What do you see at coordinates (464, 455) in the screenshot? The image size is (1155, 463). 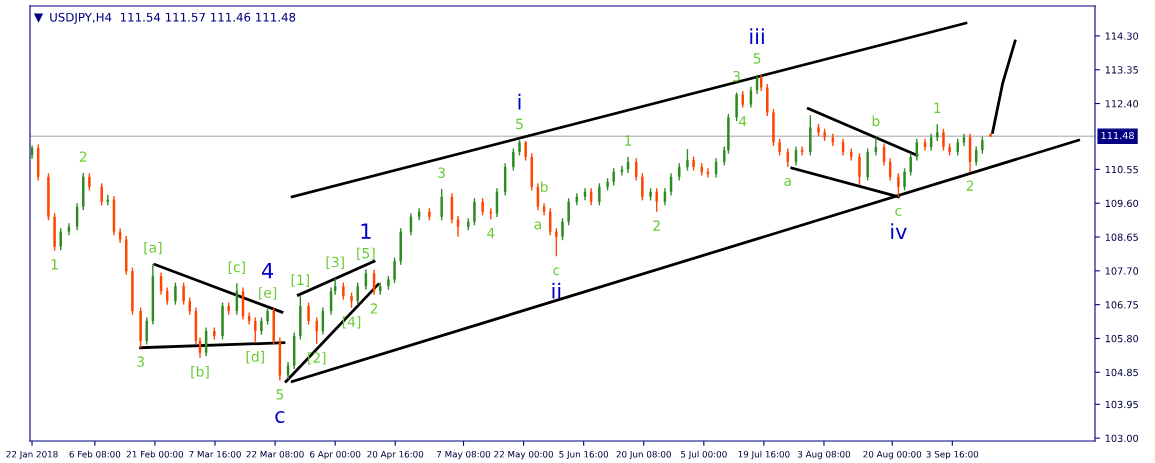 I see `x-tick-label: 7 May 08:00` at bounding box center [464, 455].